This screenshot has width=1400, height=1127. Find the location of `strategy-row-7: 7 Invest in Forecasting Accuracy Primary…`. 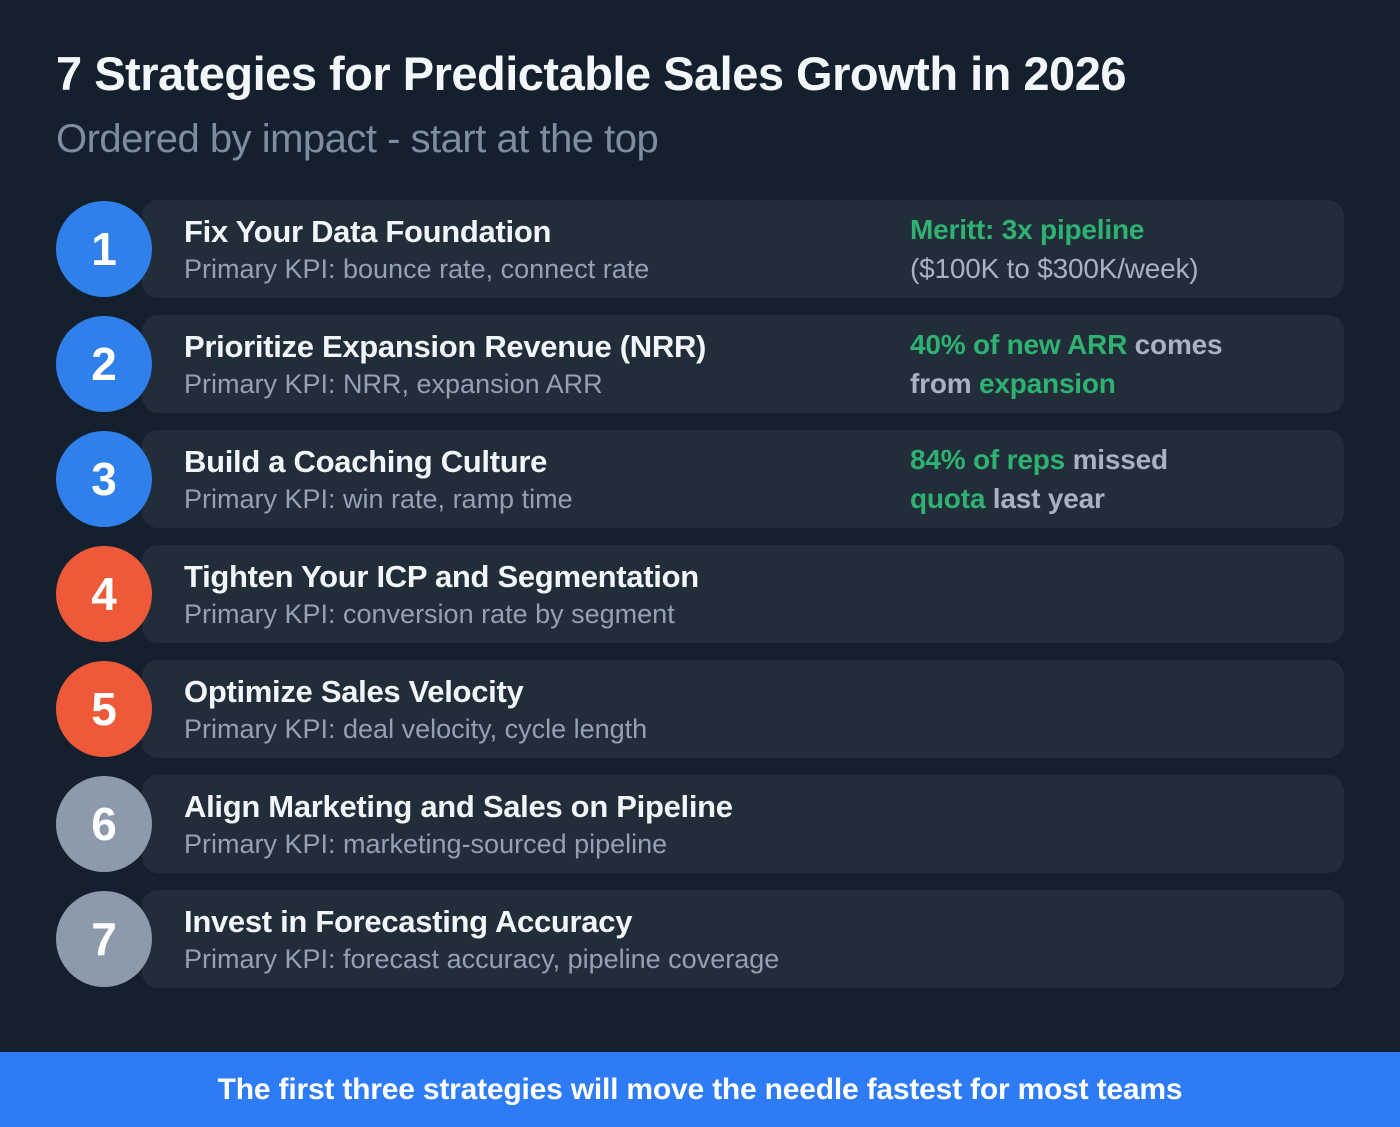

strategy-row-7: 7 Invest in Forecasting Accuracy Primary… is located at coordinates (700, 939).